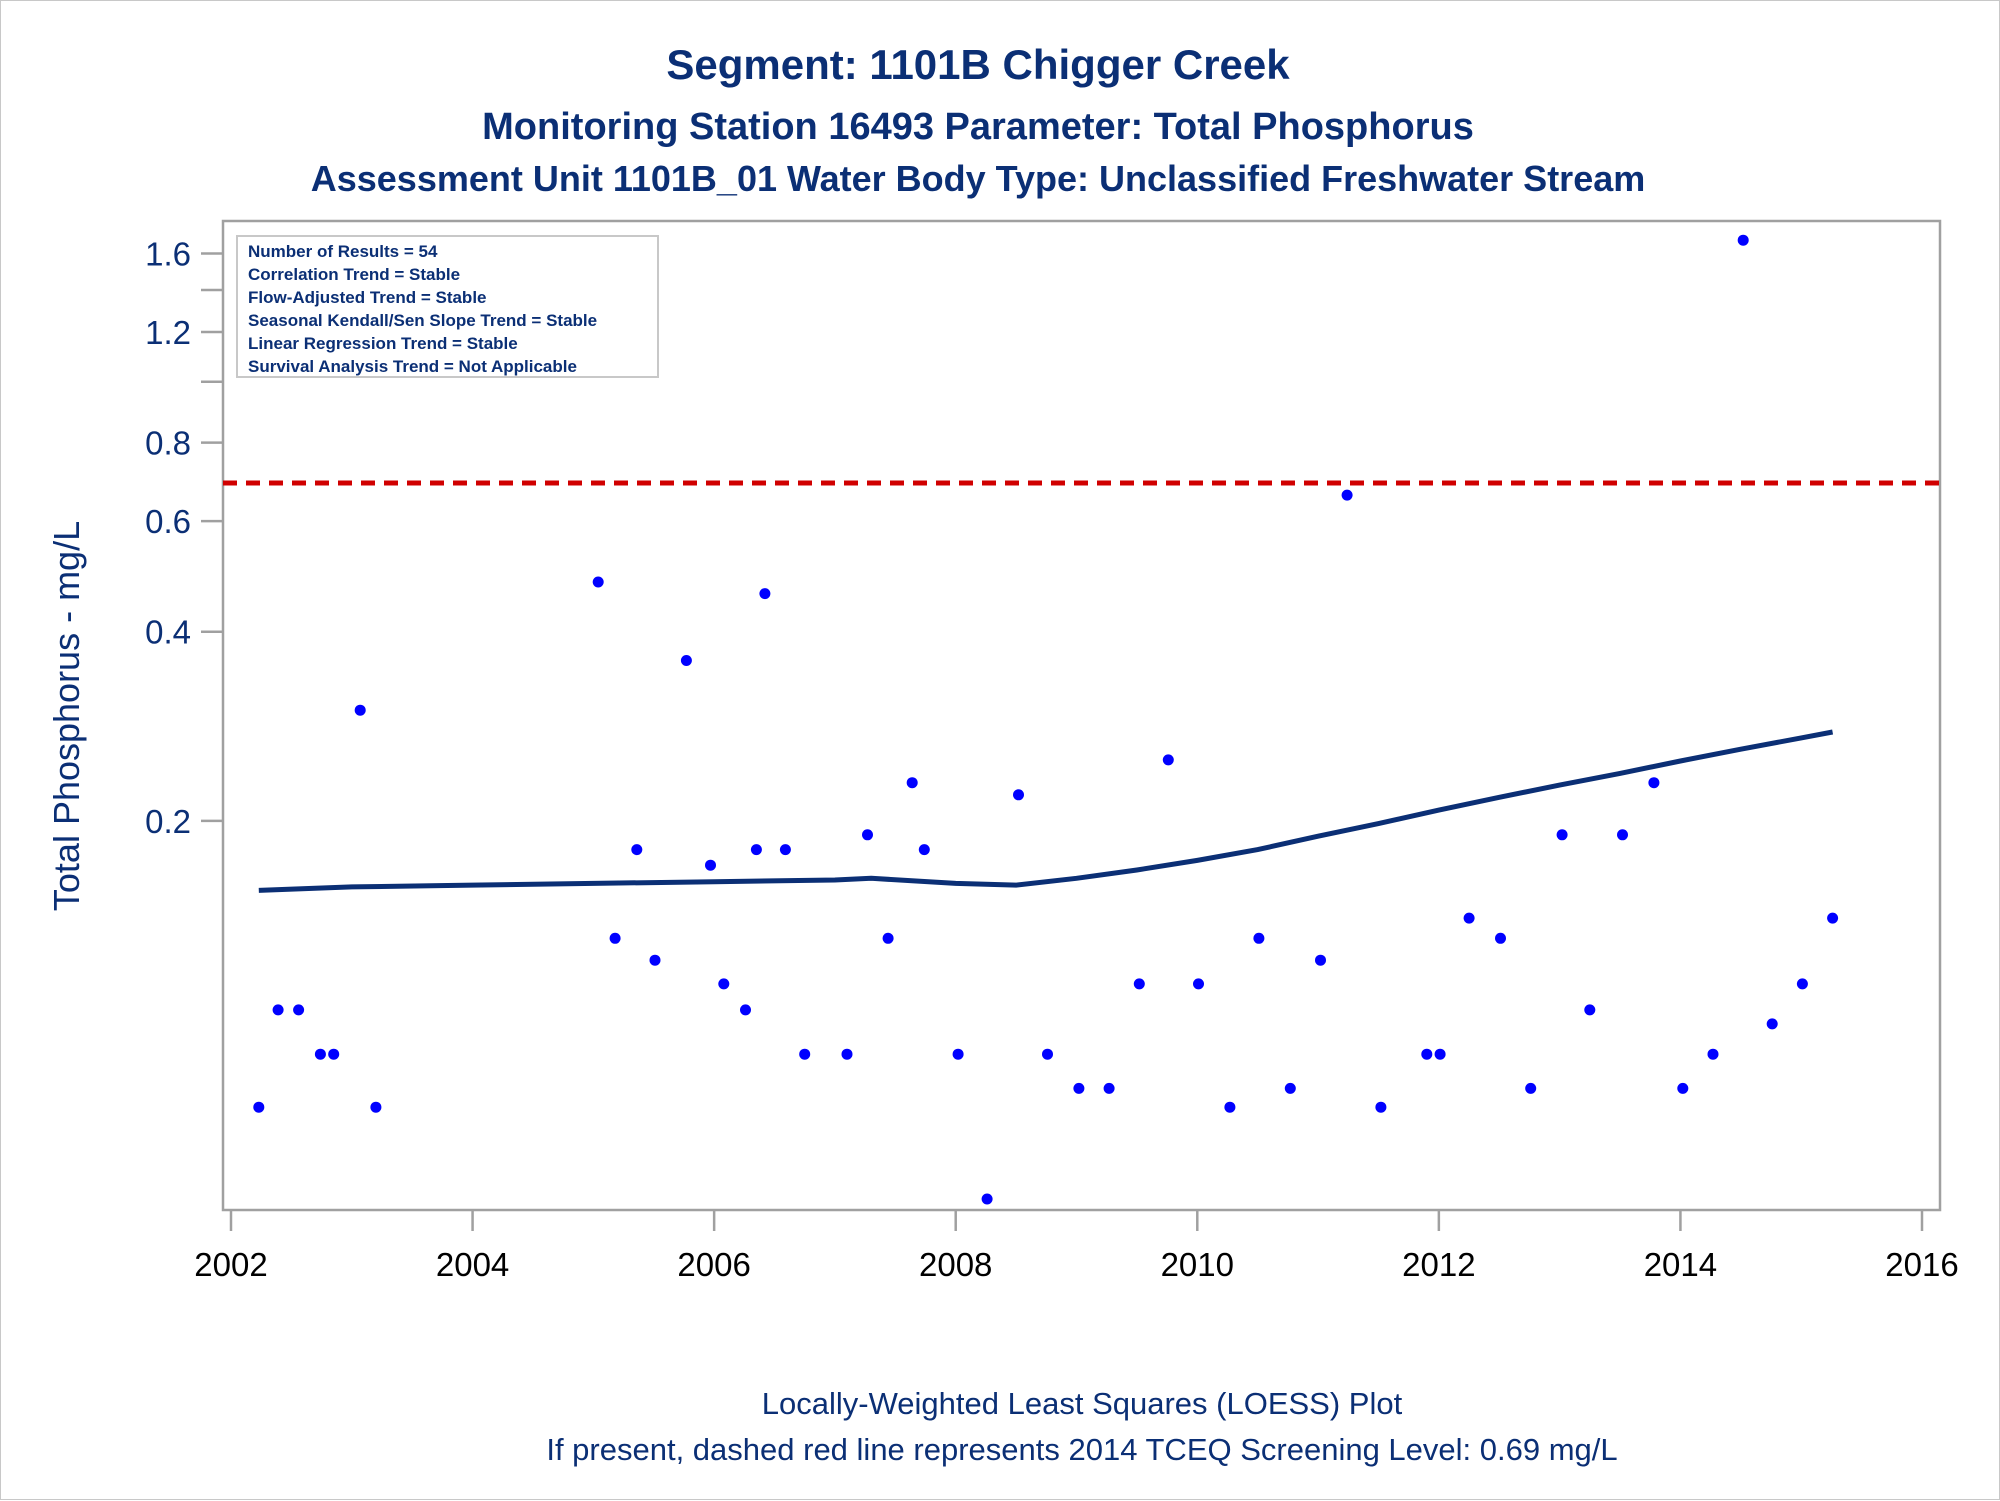 The image size is (2000, 1501). Describe the element at coordinates (168, 821) in the screenshot. I see `y-tick-label: 0.2` at that location.